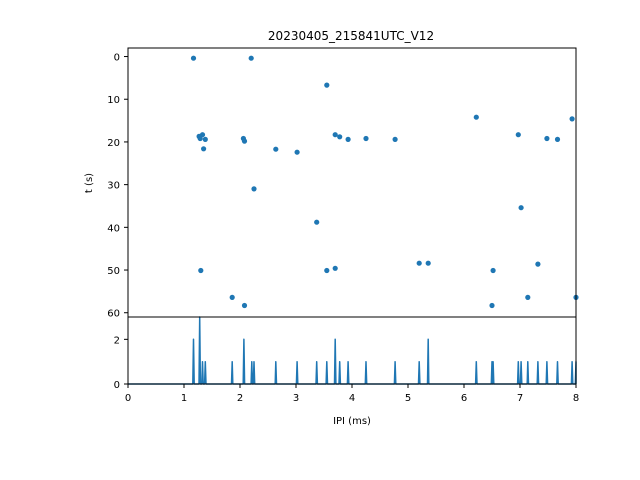 This screenshot has width=640, height=480. What do you see at coordinates (113, 228) in the screenshot?
I see `y-tick-label: 40` at bounding box center [113, 228].